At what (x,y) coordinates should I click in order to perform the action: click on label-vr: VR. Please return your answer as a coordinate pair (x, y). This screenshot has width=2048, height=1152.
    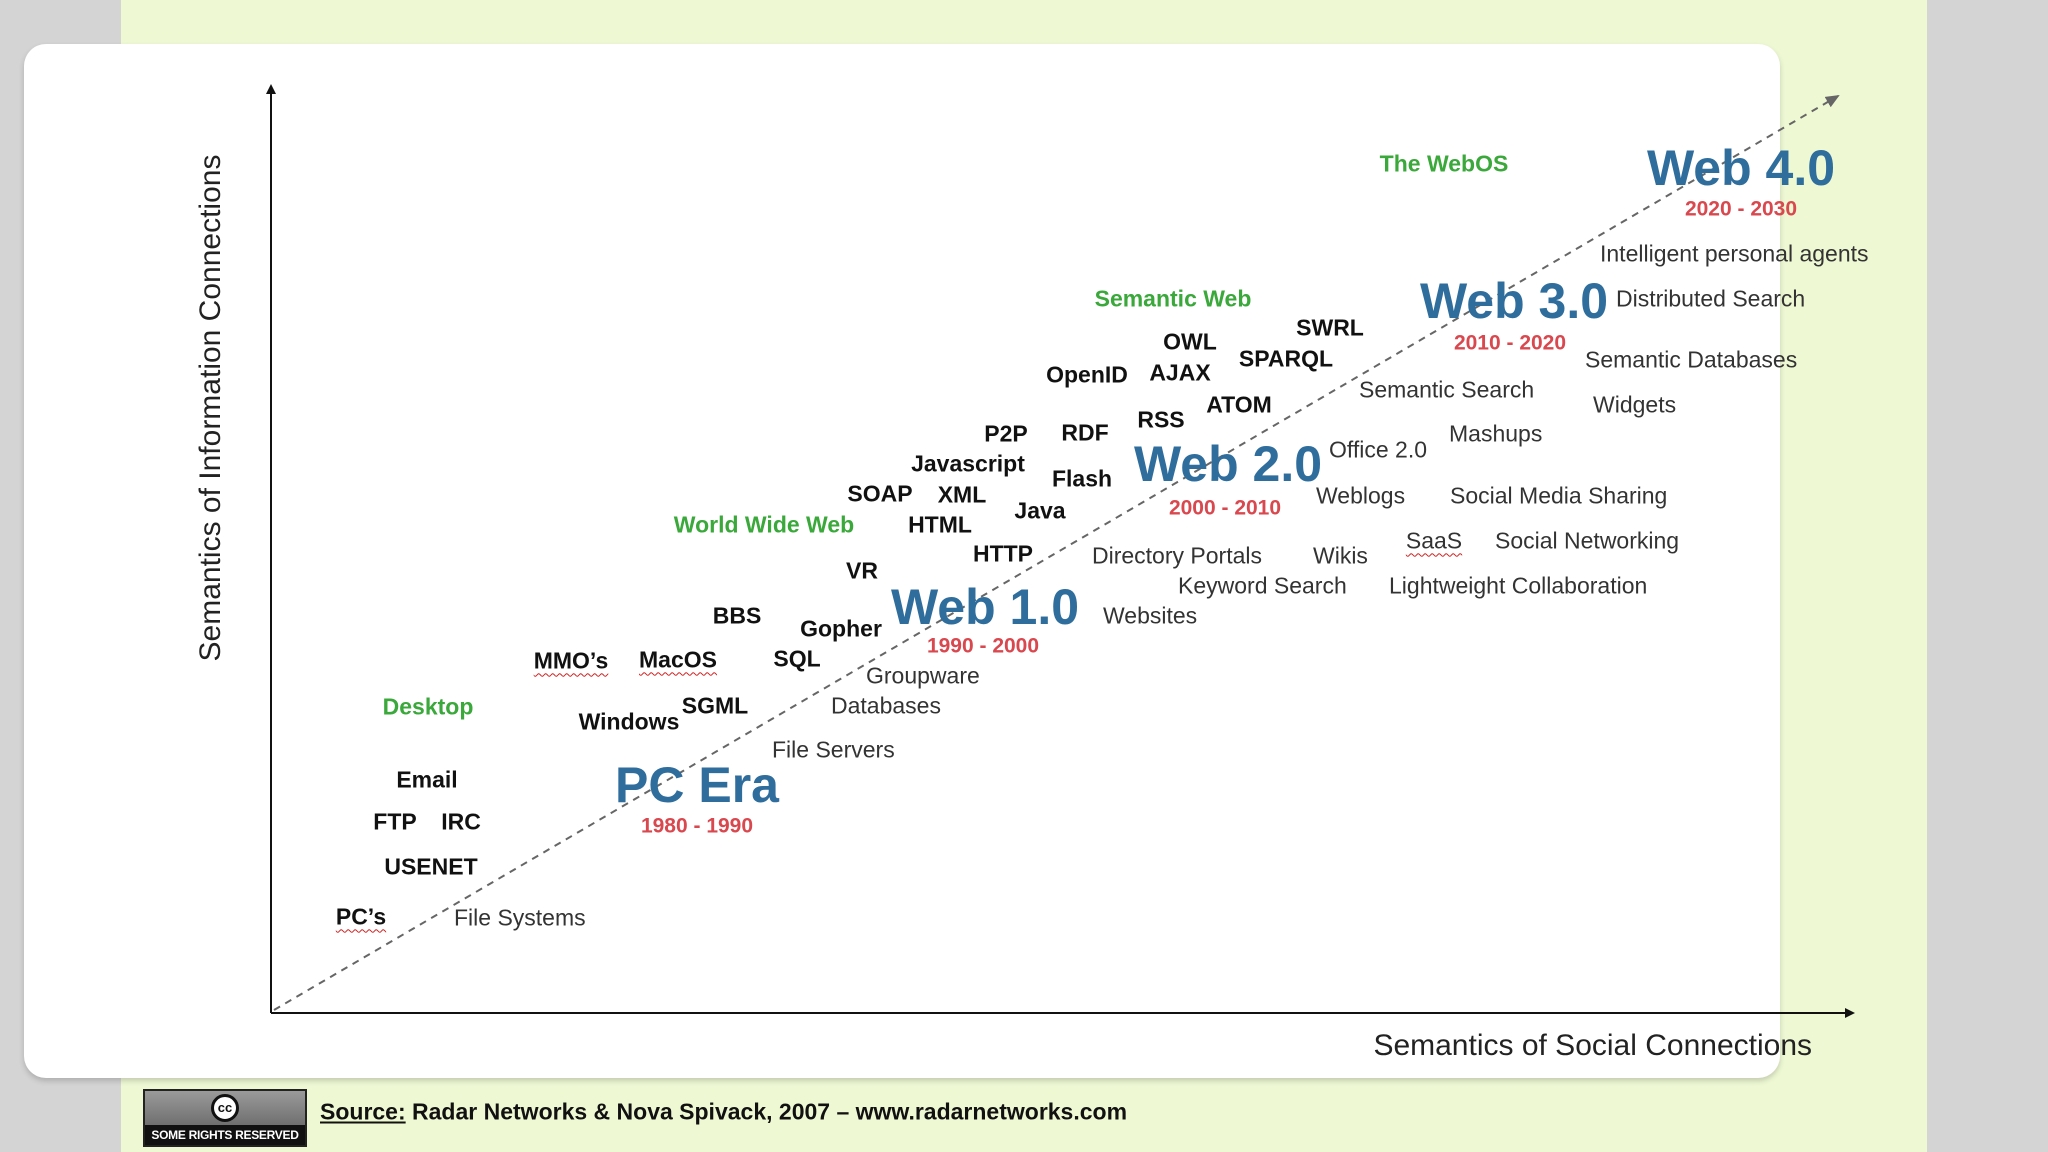
    Looking at the image, I should click on (862, 570).